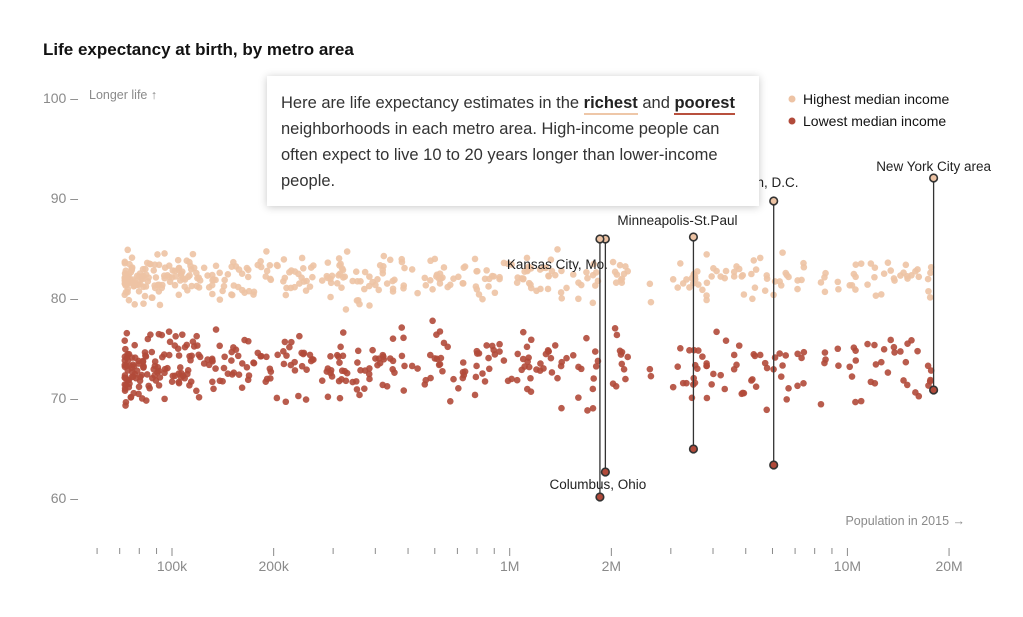 This screenshot has width=1023, height=617. Describe the element at coordinates (934, 390) in the screenshot. I see `highlight-poor-point` at that location.